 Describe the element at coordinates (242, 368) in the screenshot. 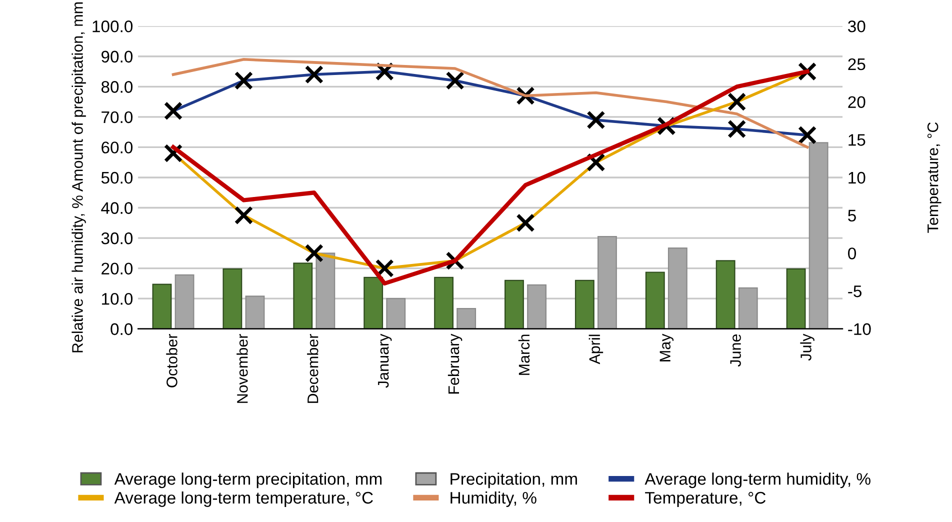

I see `x-tick-label: November` at that location.